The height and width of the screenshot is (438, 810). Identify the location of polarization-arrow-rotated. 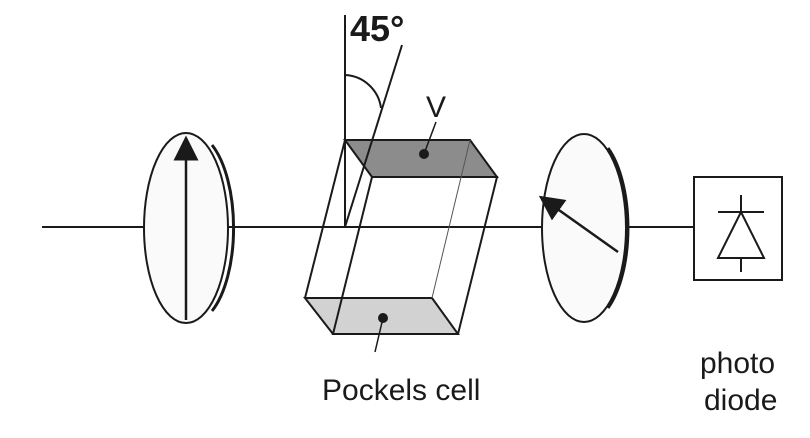
(578, 224).